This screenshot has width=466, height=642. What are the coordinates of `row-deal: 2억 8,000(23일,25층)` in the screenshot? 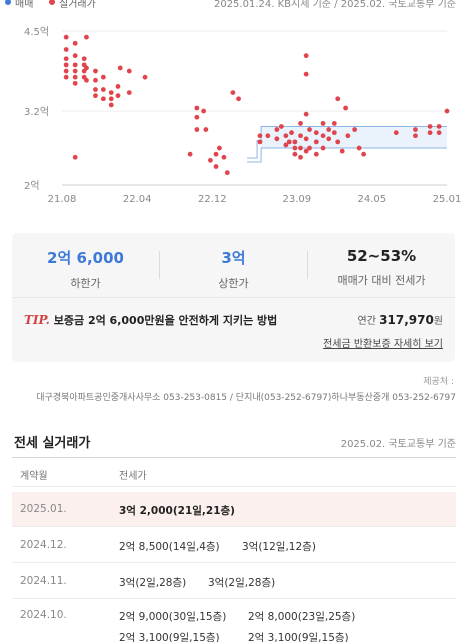 It's located at (302, 617).